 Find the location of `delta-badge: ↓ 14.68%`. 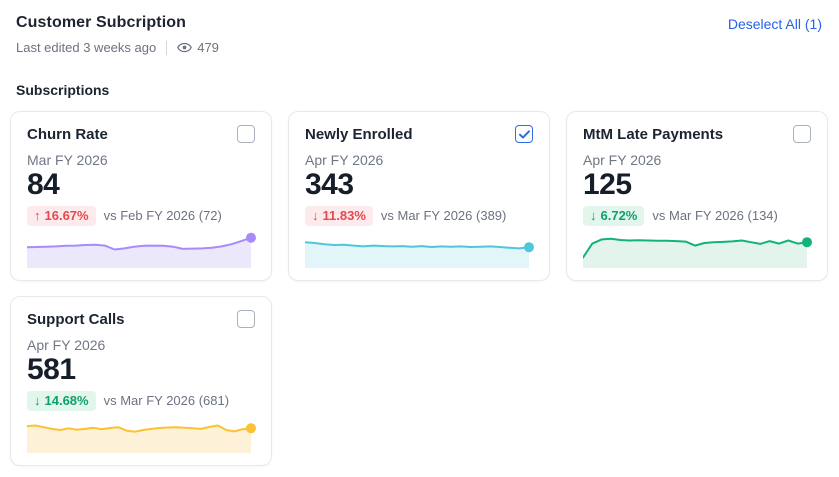

delta-badge: ↓ 14.68% is located at coordinates (61, 401).